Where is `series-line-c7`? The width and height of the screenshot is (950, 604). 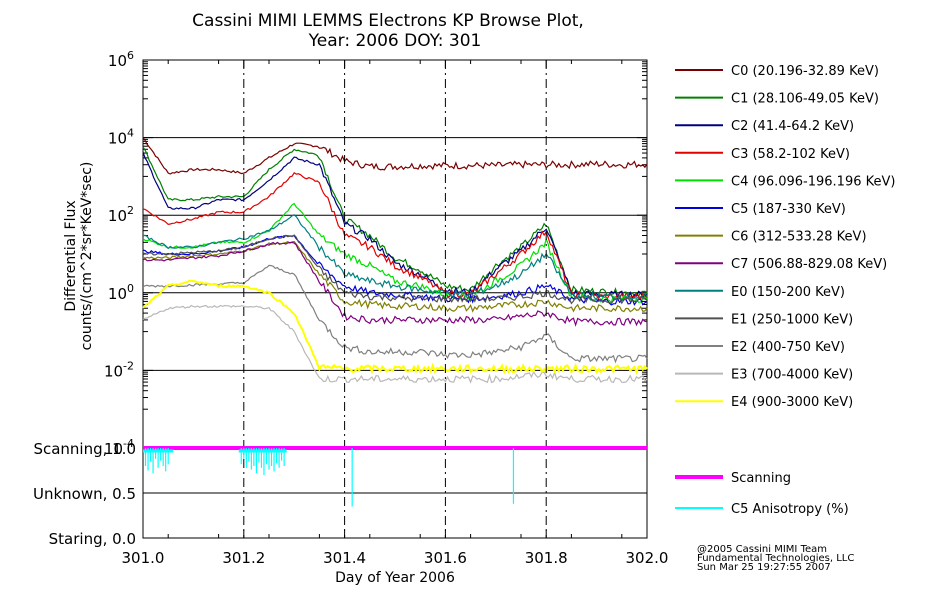
series-line-c7 is located at coordinates (395, 284).